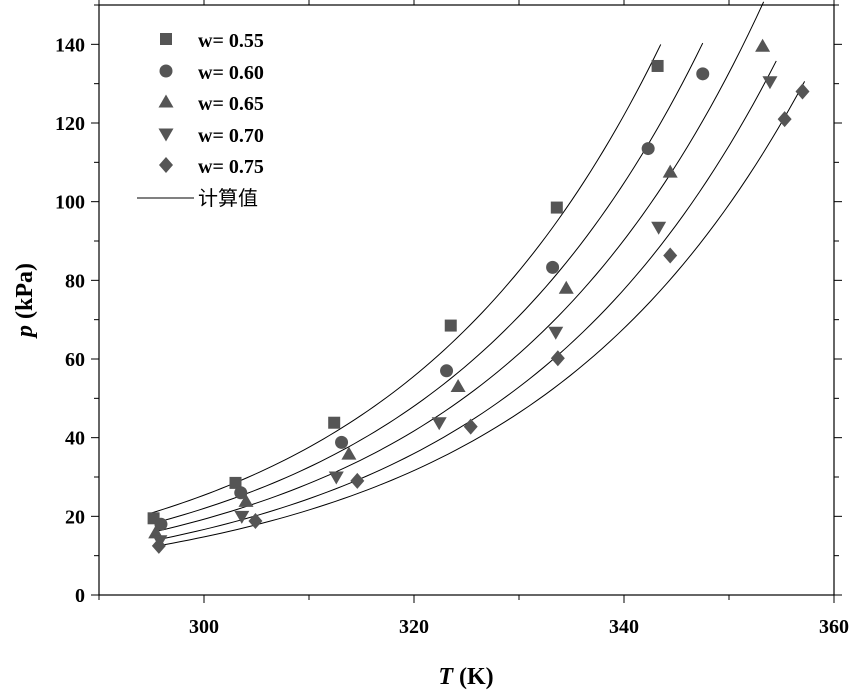  Describe the element at coordinates (231, 136) in the screenshot. I see `legend-label-3: w= 0.70` at that location.